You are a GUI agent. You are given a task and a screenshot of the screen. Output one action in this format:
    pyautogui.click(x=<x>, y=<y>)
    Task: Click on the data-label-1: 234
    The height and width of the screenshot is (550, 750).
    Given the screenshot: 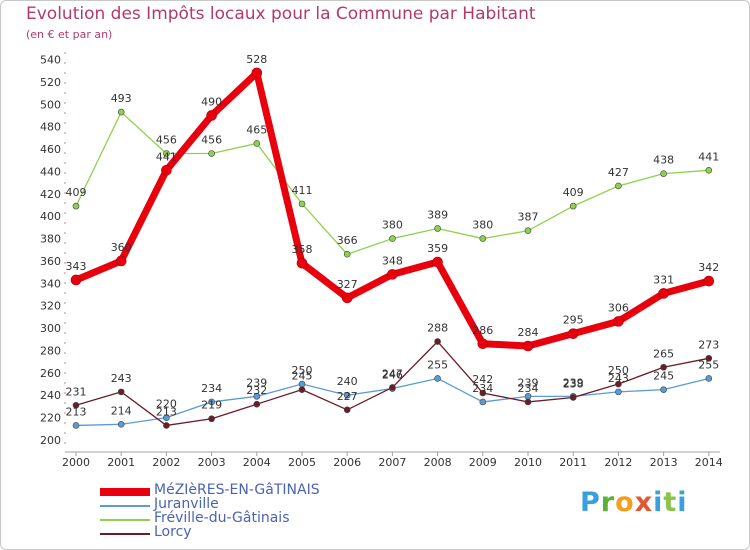 What is the action you would take?
    pyautogui.click(x=211, y=388)
    